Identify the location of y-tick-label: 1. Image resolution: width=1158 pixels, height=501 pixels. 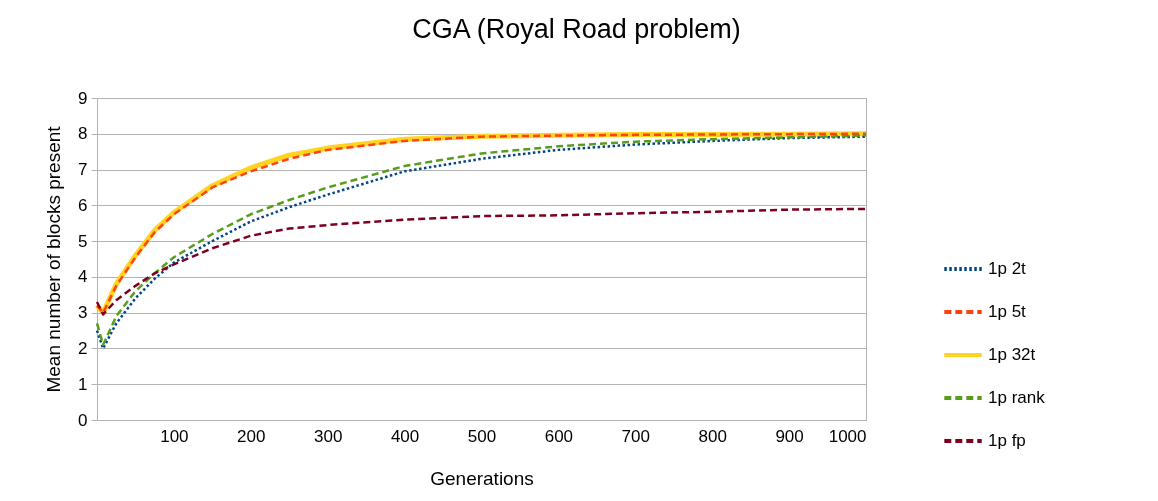
(83, 384).